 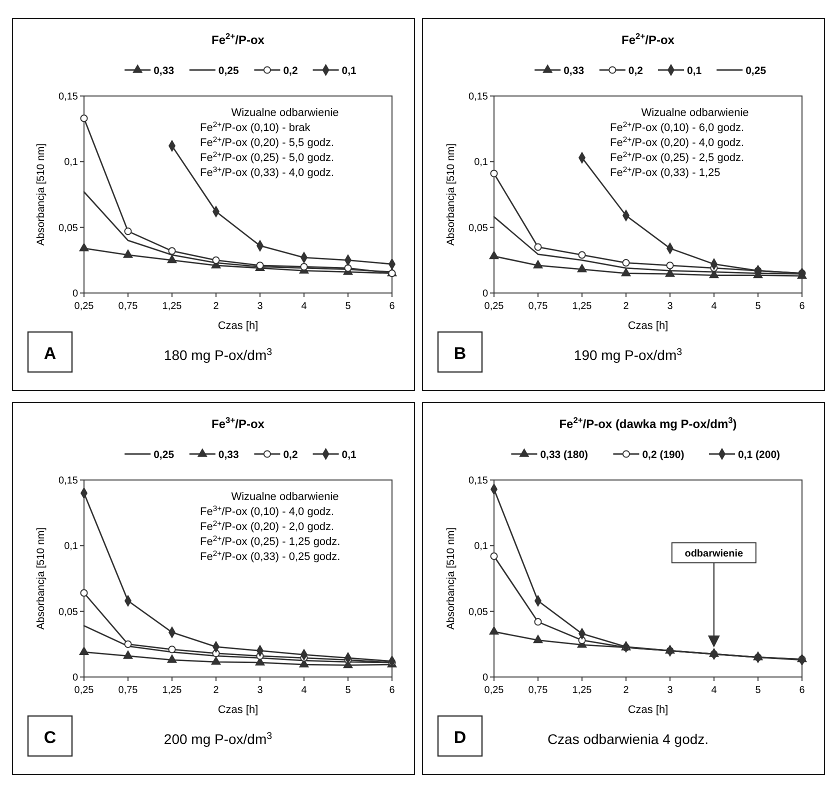 What do you see at coordinates (564, 455) in the screenshot?
I see `legend-label: 0,33 (180)` at bounding box center [564, 455].